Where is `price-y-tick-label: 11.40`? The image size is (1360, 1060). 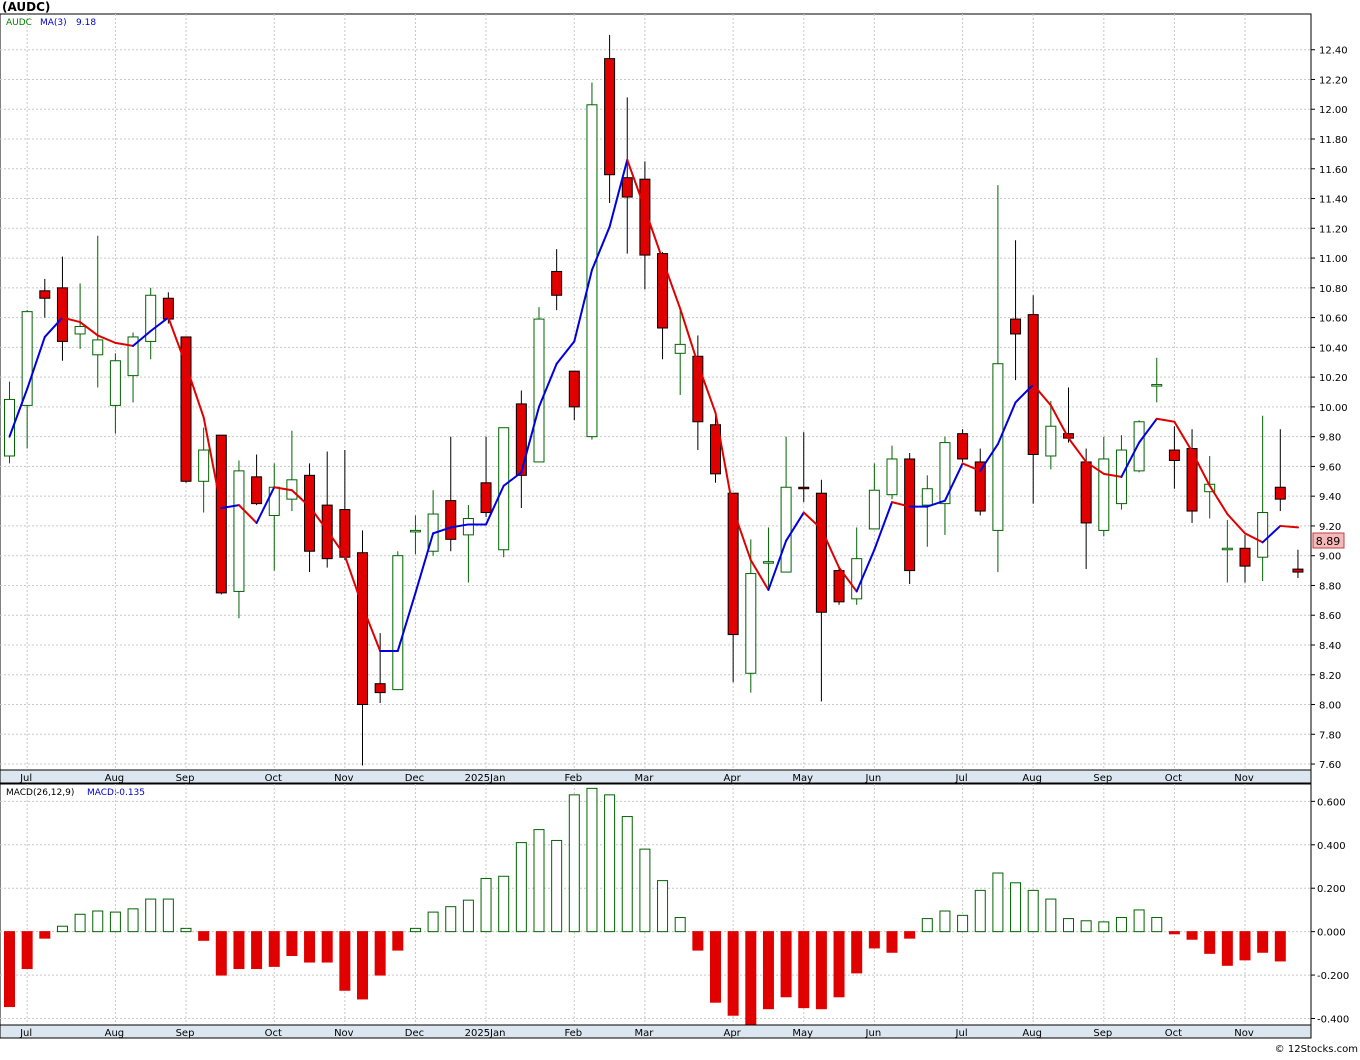
price-y-tick-label: 11.40 is located at coordinates (1333, 200).